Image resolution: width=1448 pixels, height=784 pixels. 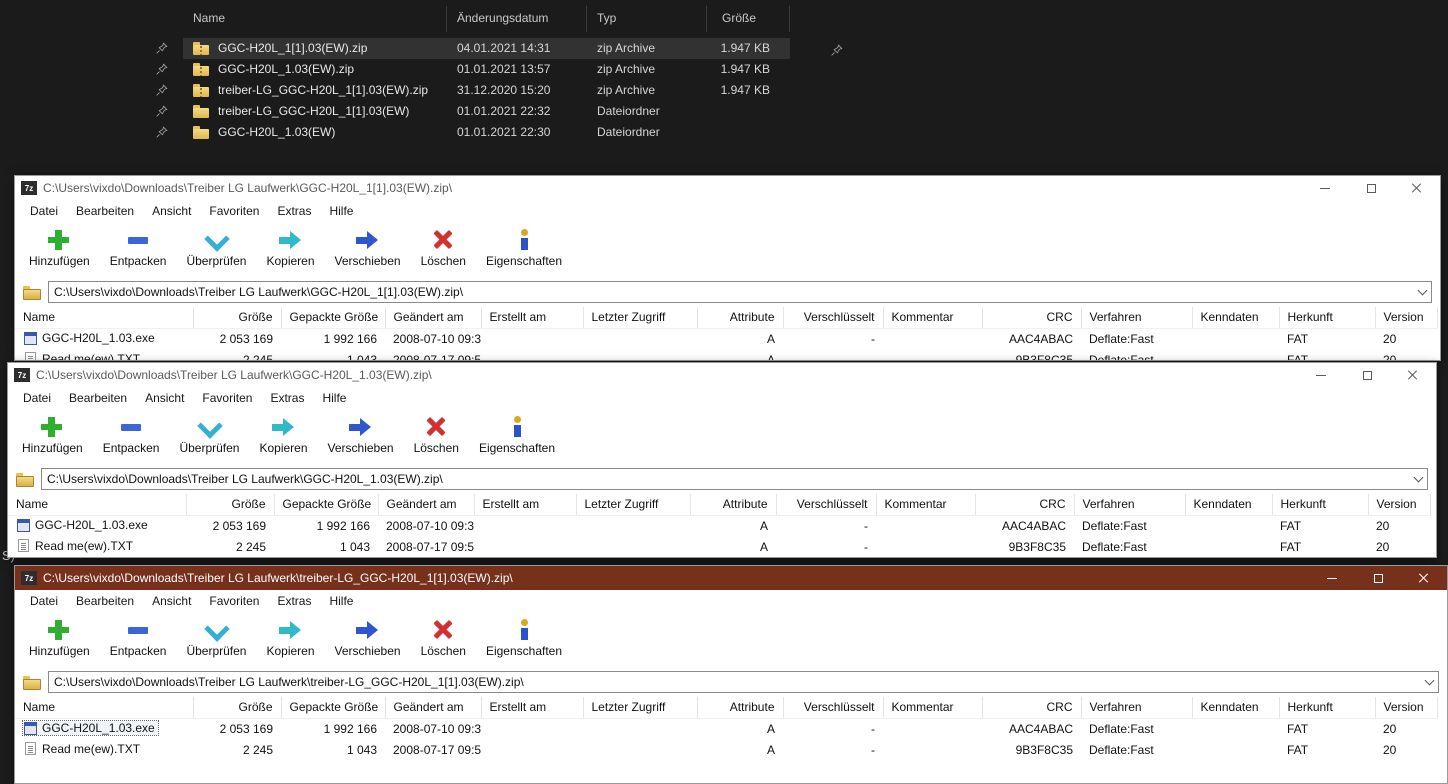 I want to click on column-header: Typ, so click(x=647, y=19).